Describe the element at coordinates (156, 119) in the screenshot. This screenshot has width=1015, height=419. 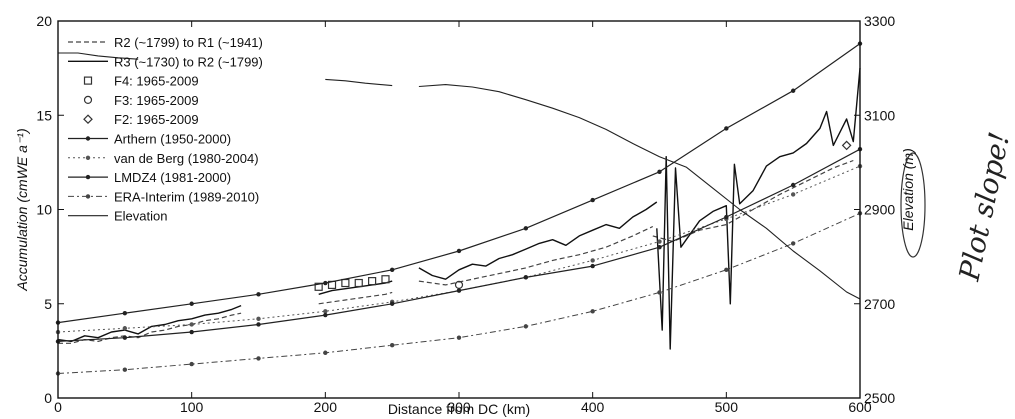
I see `legend-label: F2: 1965-2009` at that location.